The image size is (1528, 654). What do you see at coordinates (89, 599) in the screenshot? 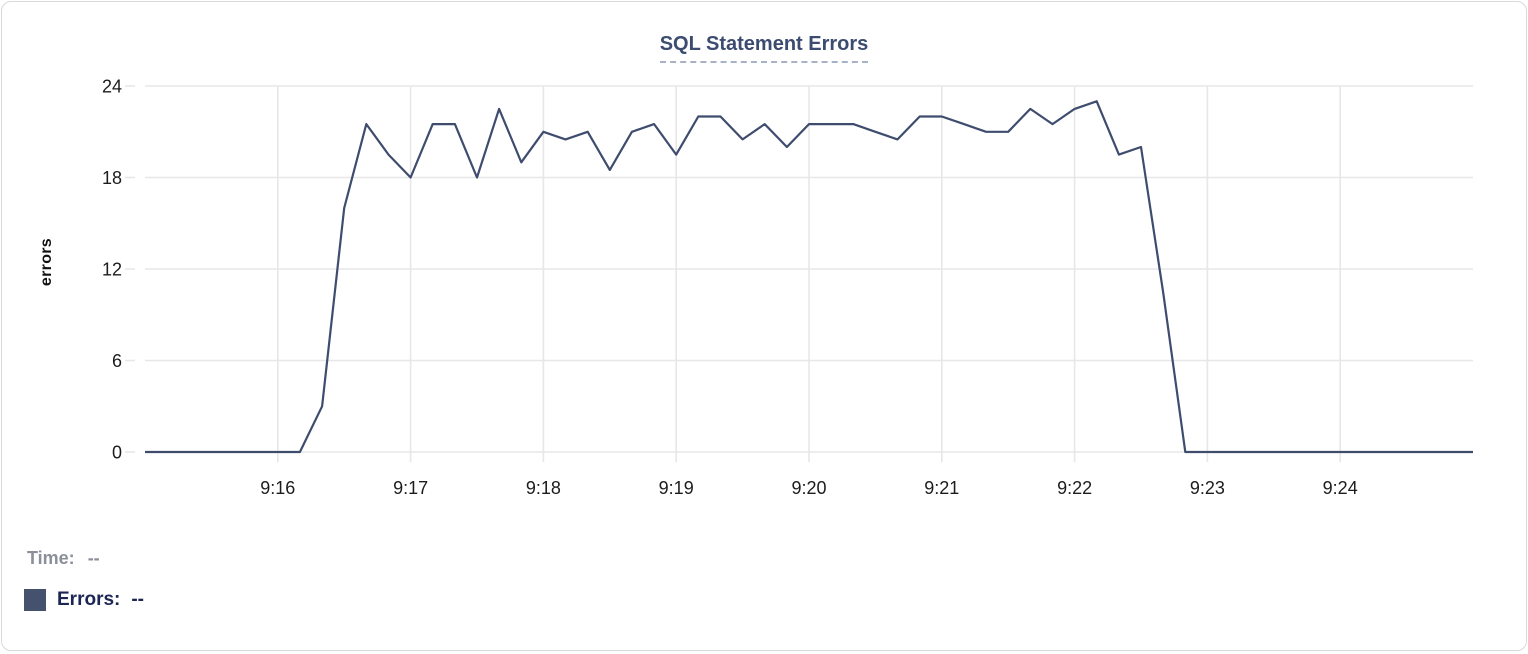
I see `legend-errors-label: Errors:` at bounding box center [89, 599].